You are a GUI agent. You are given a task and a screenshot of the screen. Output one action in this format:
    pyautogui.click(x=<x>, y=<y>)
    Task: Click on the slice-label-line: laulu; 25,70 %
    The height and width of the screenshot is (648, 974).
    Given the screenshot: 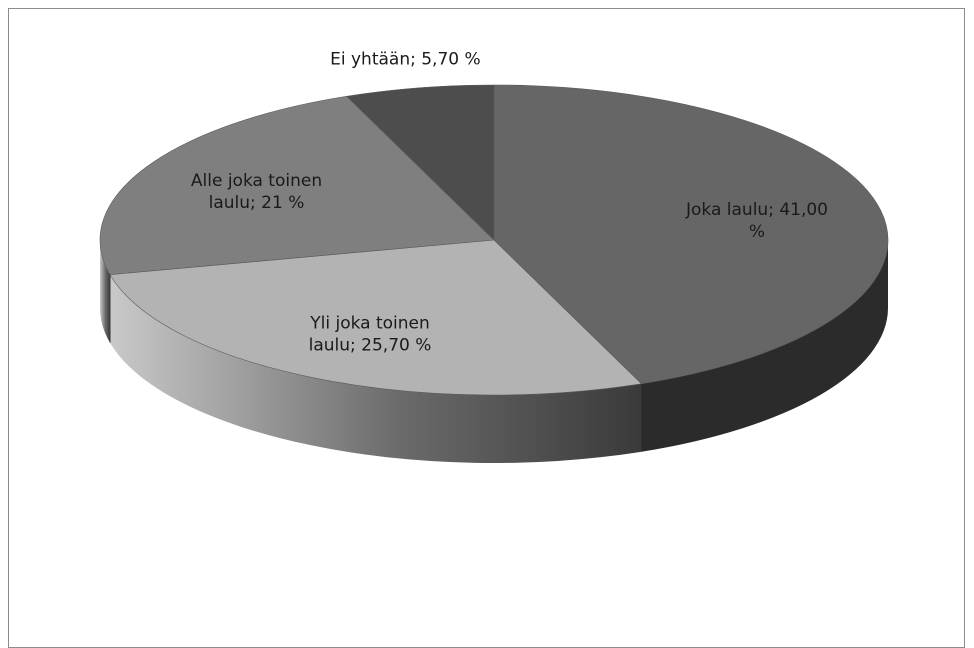 What is the action you would take?
    pyautogui.click(x=370, y=345)
    